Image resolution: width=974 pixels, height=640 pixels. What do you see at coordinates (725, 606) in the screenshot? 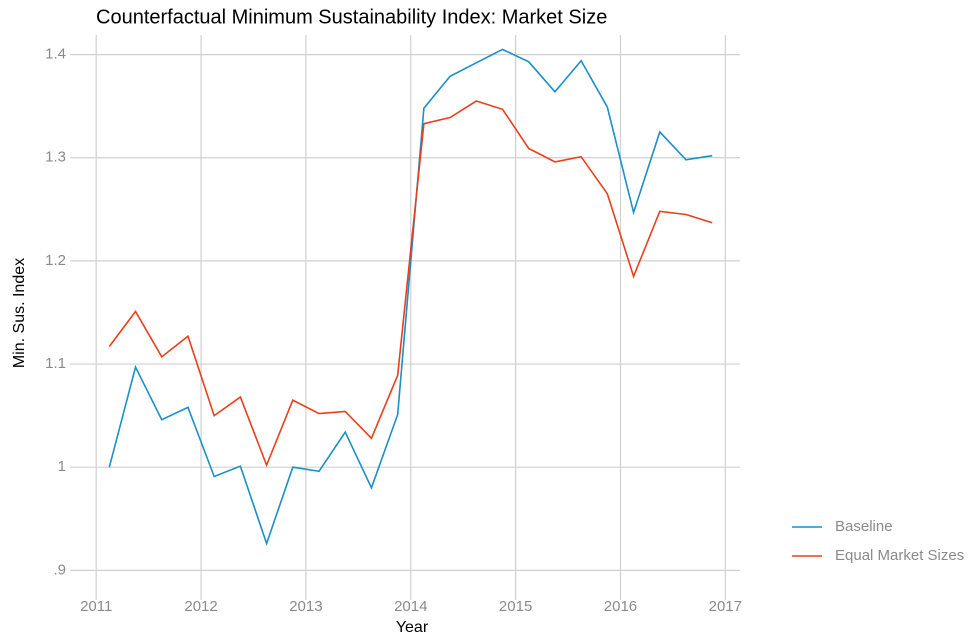
I see `x-tick-label: 2017` at bounding box center [725, 606].